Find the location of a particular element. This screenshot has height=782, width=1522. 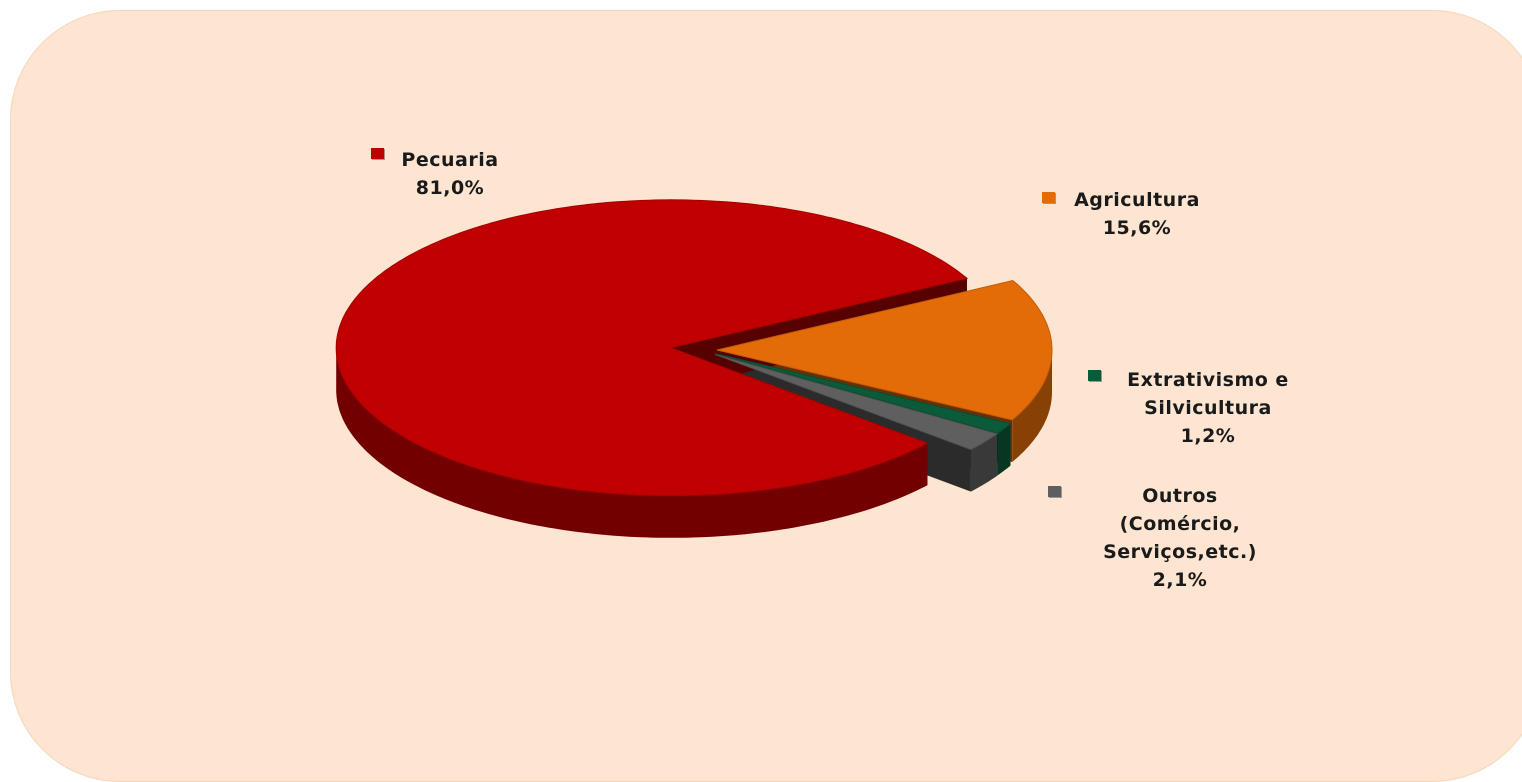

category-name: Extrativismo e Silvicultura is located at coordinates (1208, 394).